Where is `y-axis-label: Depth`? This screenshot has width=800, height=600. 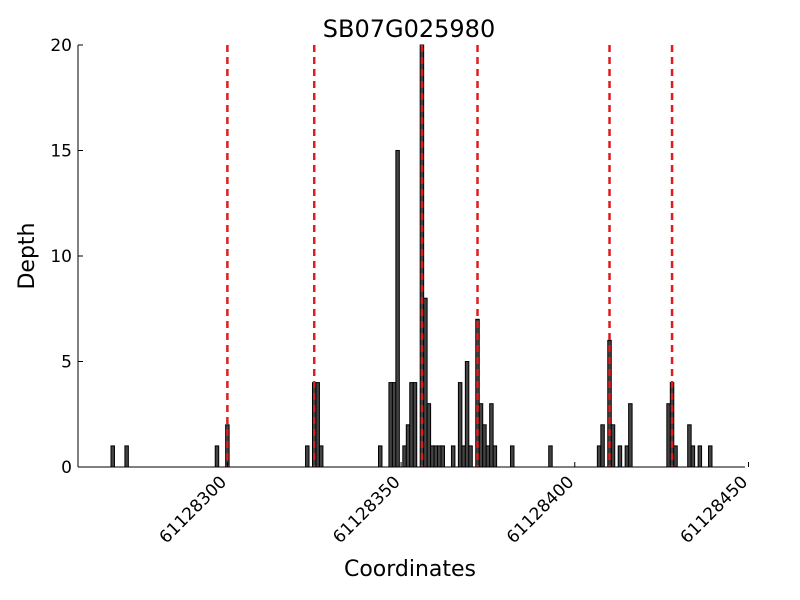 y-axis-label: Depth is located at coordinates (27, 255).